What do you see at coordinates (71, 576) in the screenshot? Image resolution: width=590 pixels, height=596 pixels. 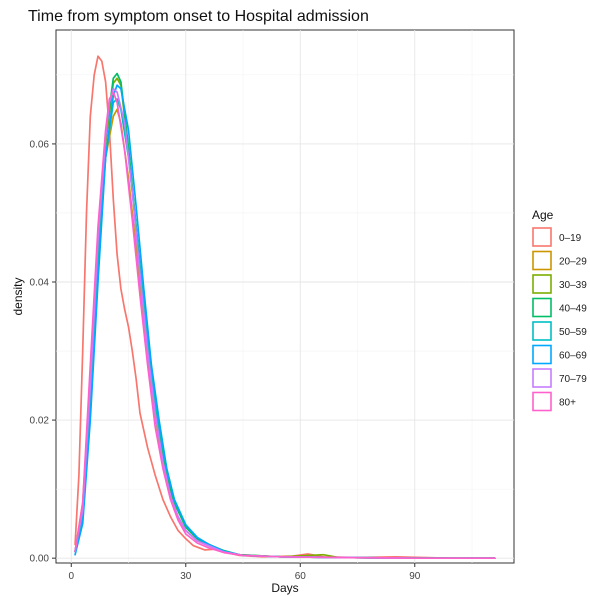 I see `x-tick-label: 0` at bounding box center [71, 576].